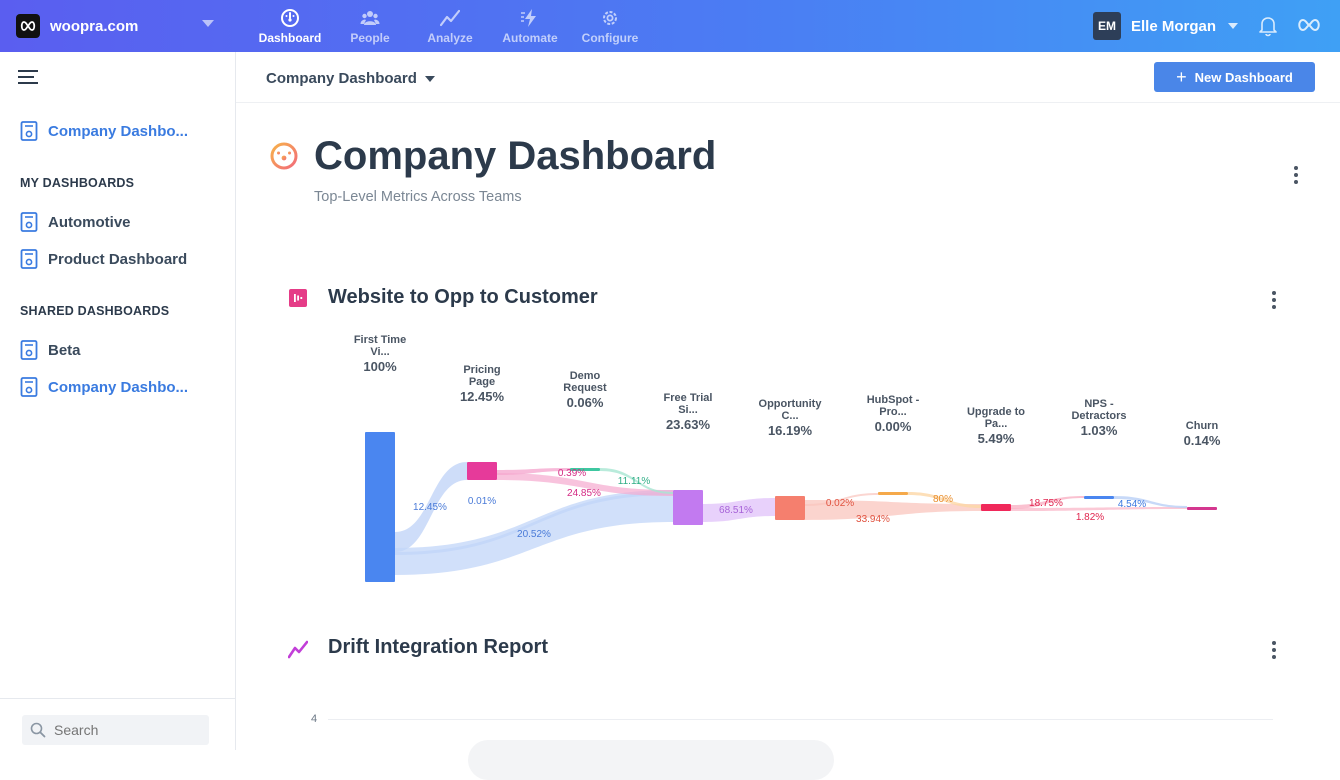  Describe the element at coordinates (534, 534) in the screenshot. I see `link-label: 20.52%` at that location.